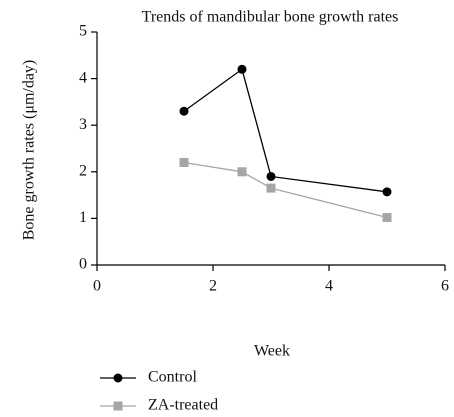  I want to click on y-tick-label: 1, so click(83, 217).